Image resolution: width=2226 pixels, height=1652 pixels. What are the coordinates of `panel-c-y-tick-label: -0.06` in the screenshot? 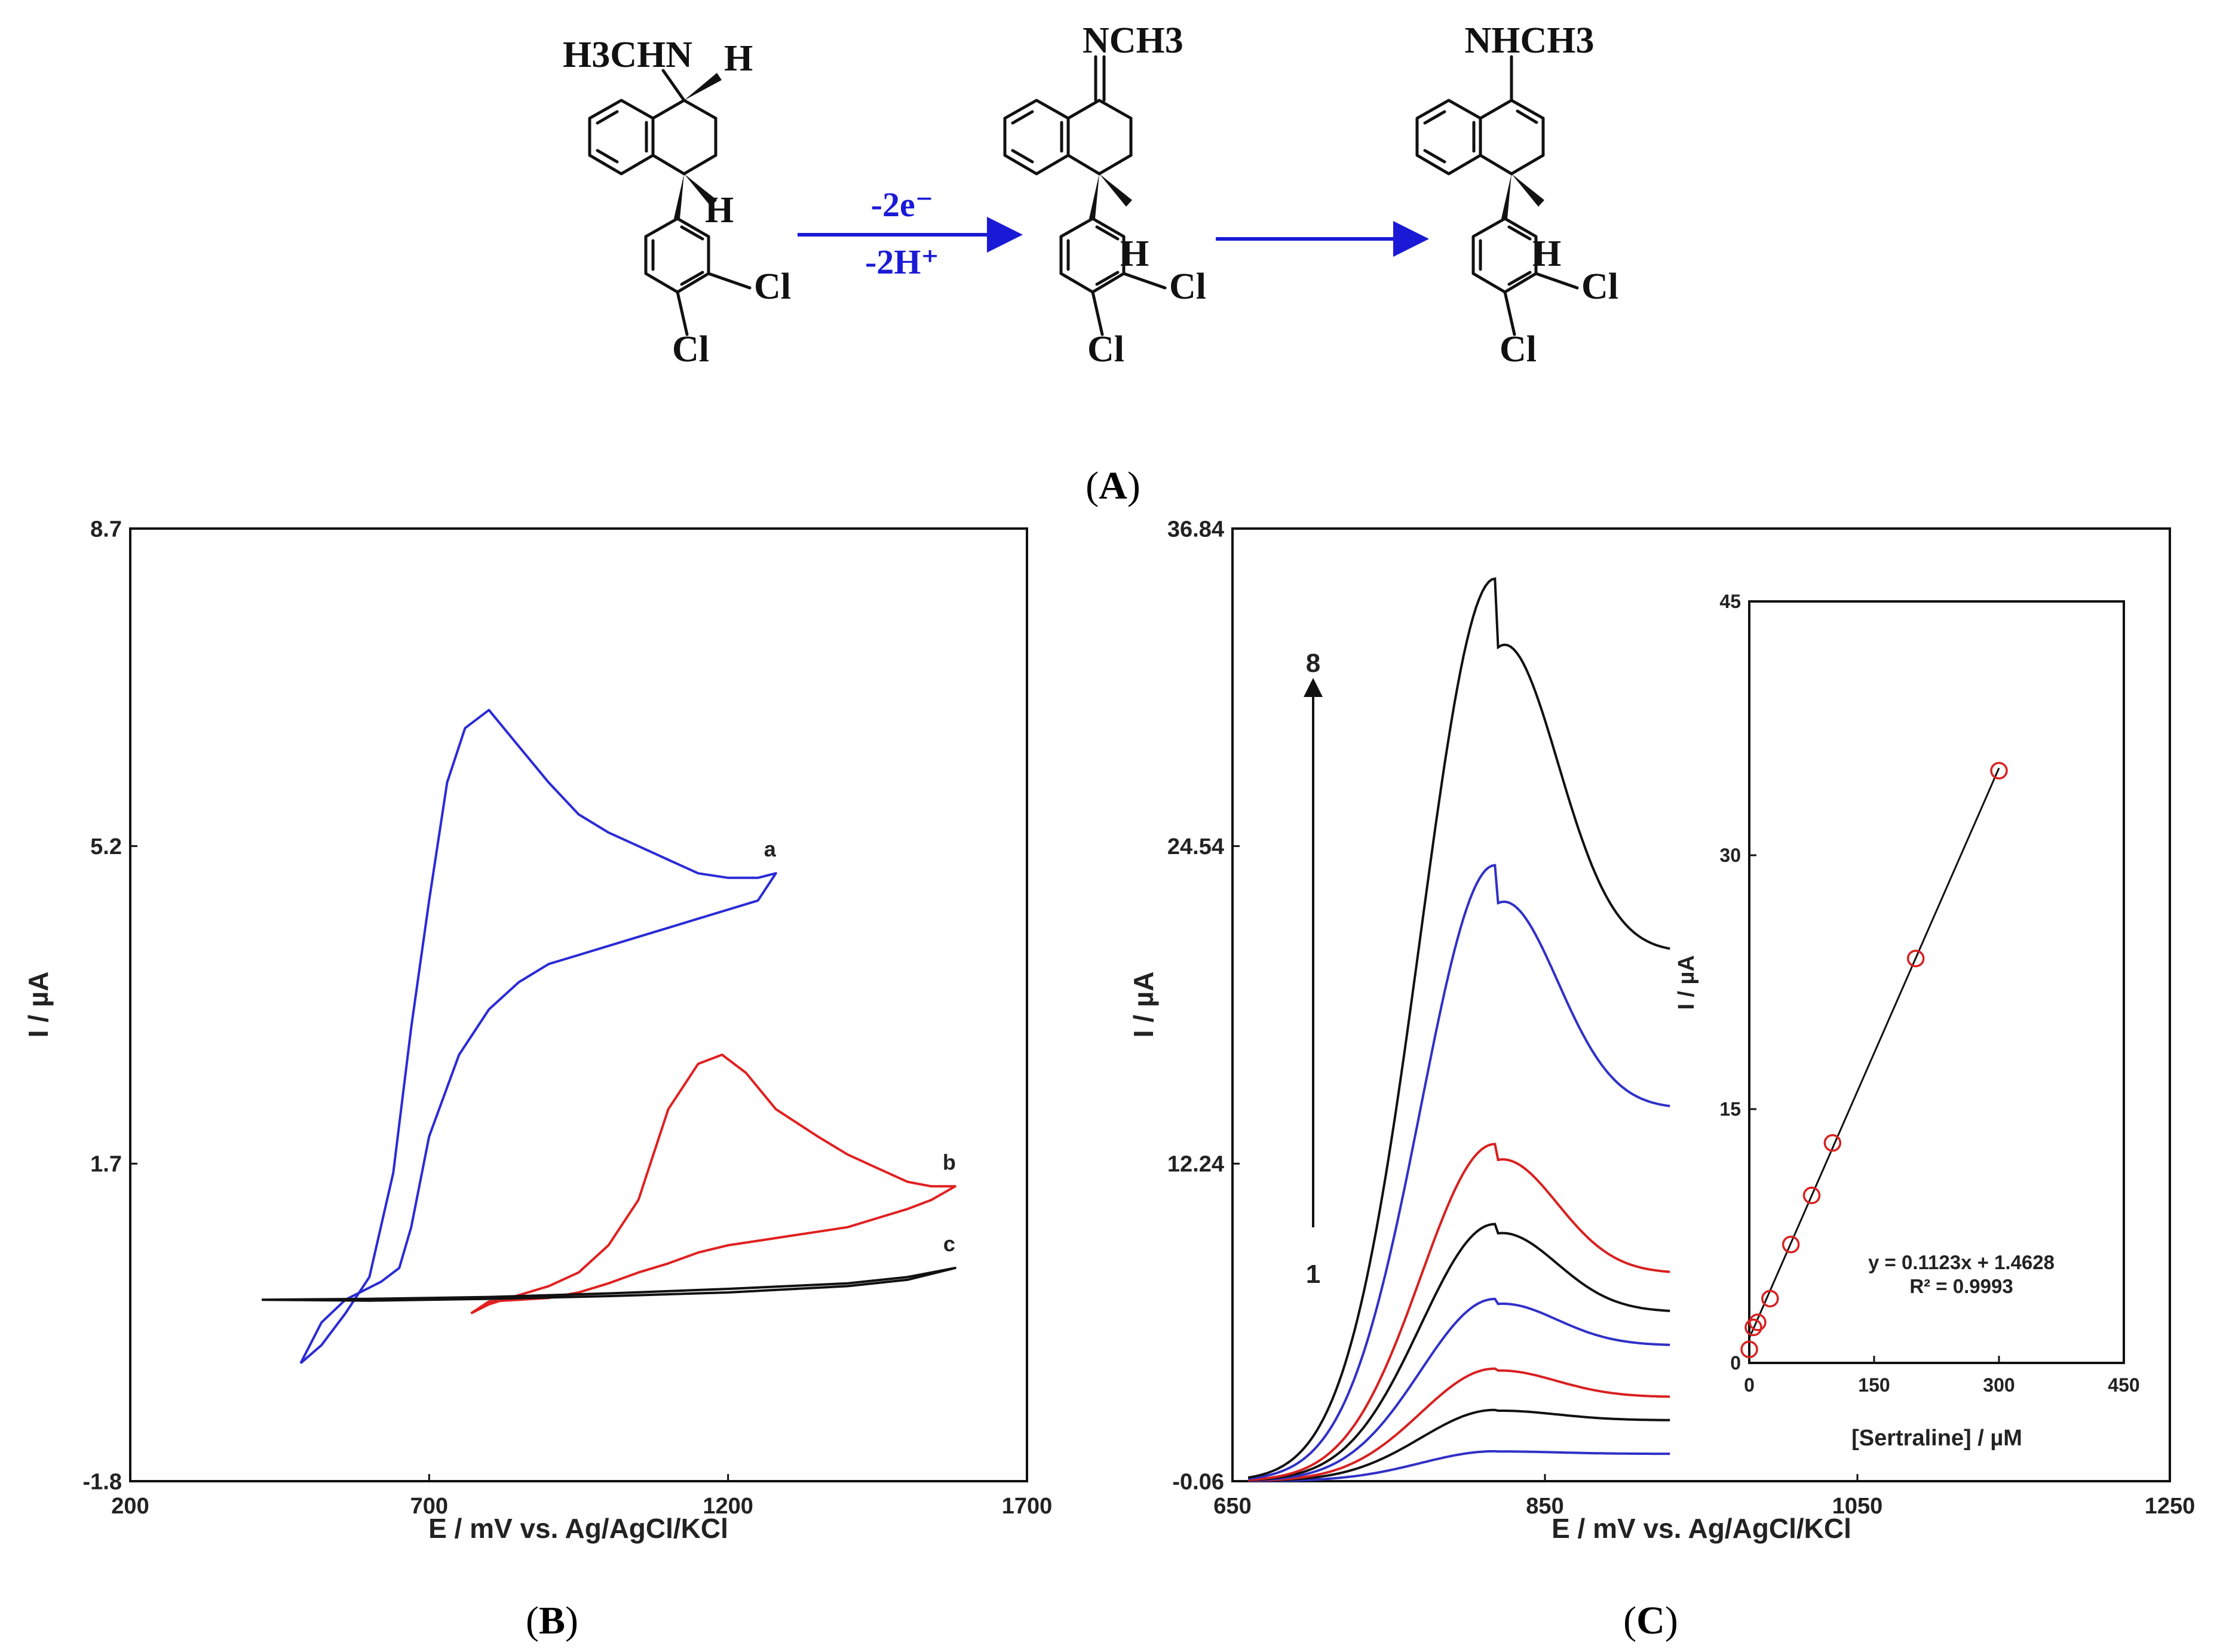 It's located at (1198, 1481).